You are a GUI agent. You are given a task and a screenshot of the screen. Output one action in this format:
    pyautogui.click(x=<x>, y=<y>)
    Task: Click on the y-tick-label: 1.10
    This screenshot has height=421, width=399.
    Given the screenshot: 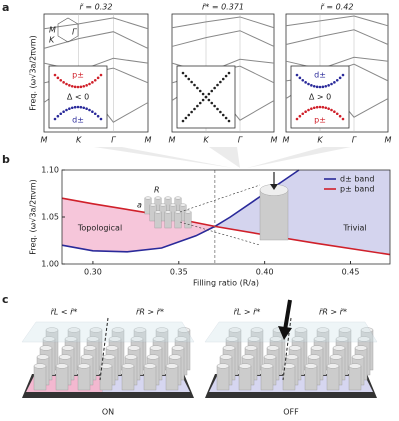 What is the action you would take?
    pyautogui.click(x=50, y=170)
    